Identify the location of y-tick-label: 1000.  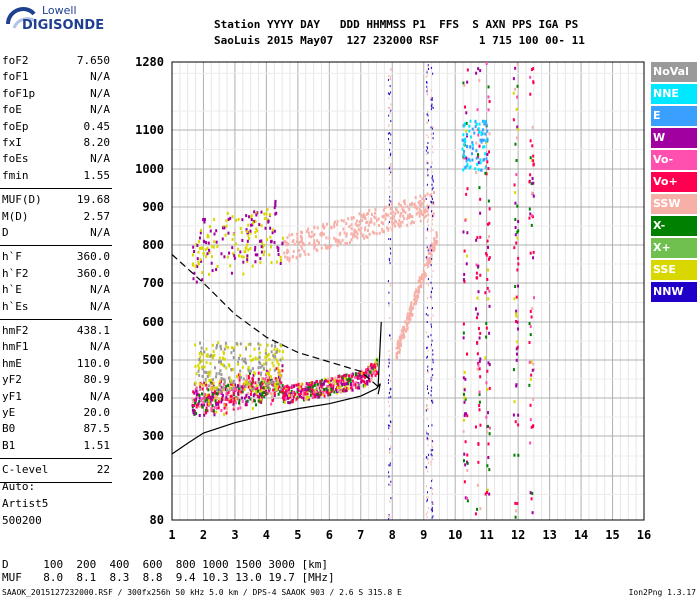
(149, 169).